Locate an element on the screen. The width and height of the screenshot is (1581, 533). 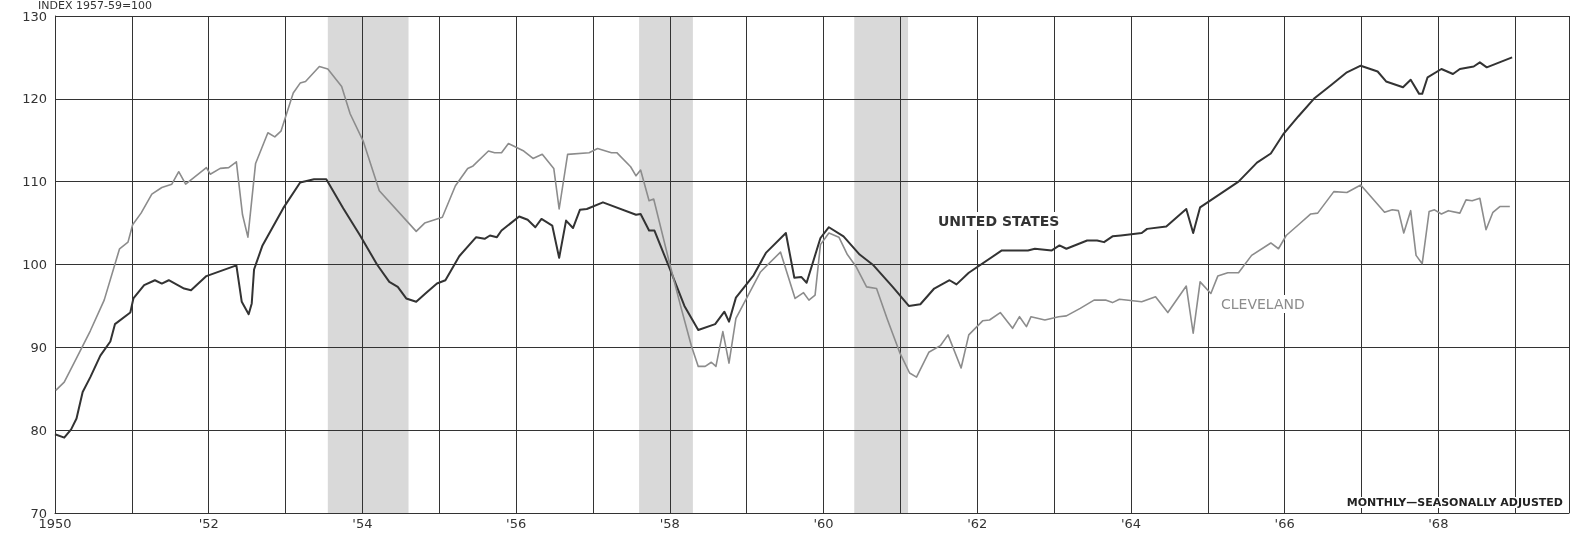
series-label: UNITED STATES is located at coordinates (999, 221).